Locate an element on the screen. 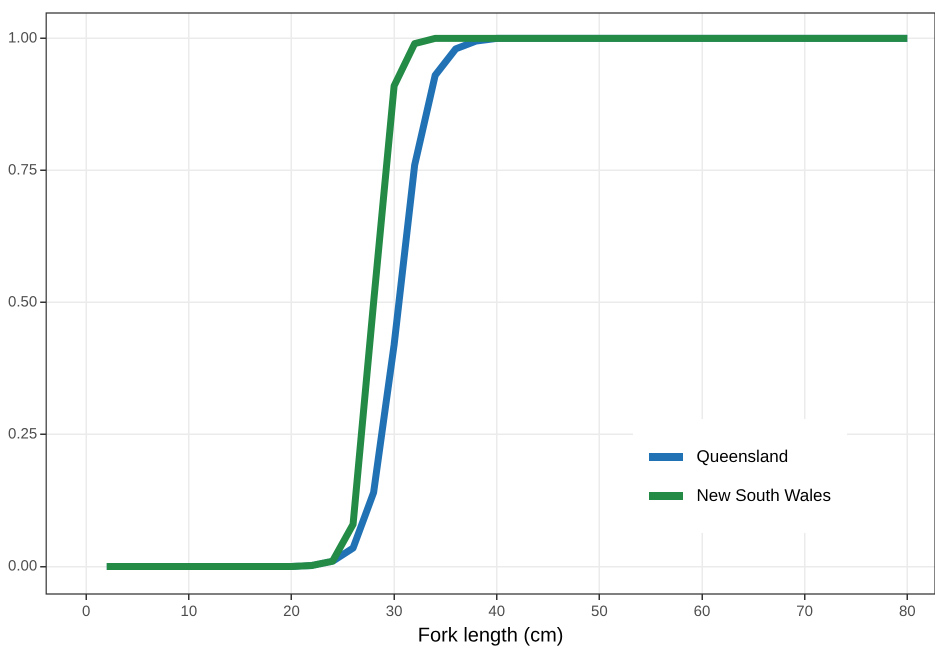 The width and height of the screenshot is (935, 648). legend-label: Queensland is located at coordinates (742, 456).